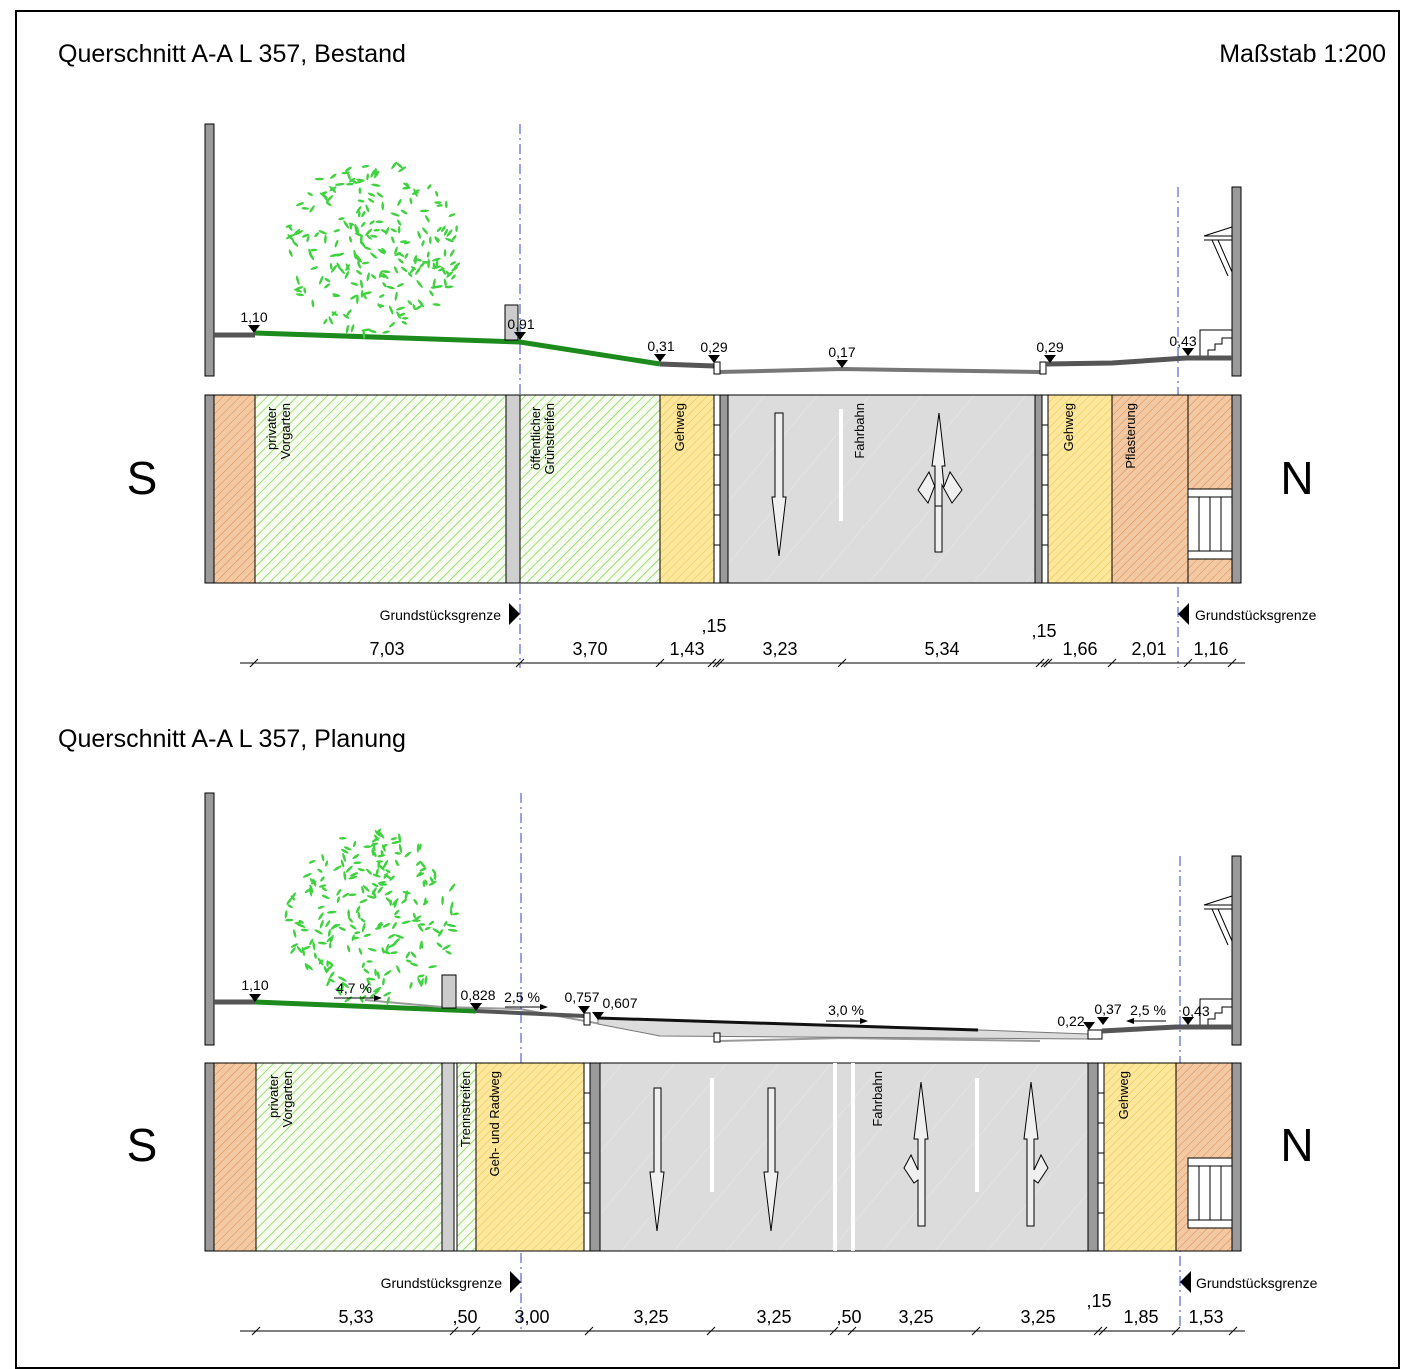 This screenshot has width=1401, height=1369. Describe the element at coordinates (877, 1099) in the screenshot. I see `zone-label-fahrbahn: Fahrbahn` at that location.